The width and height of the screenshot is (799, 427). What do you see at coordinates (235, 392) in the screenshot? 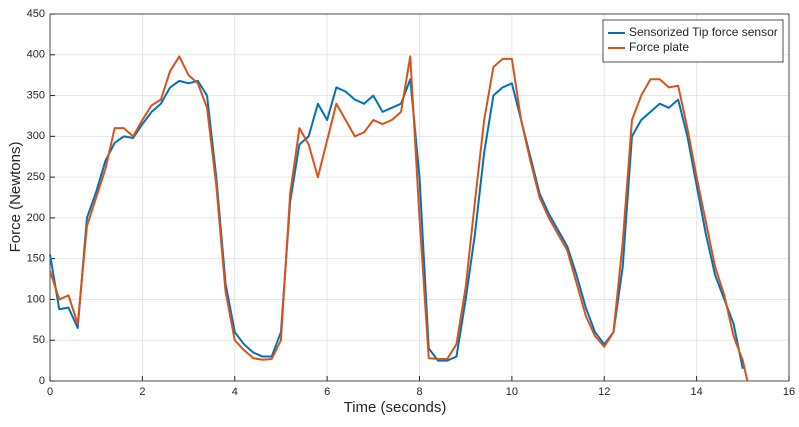
I see `x-tick-label: 4` at bounding box center [235, 392].